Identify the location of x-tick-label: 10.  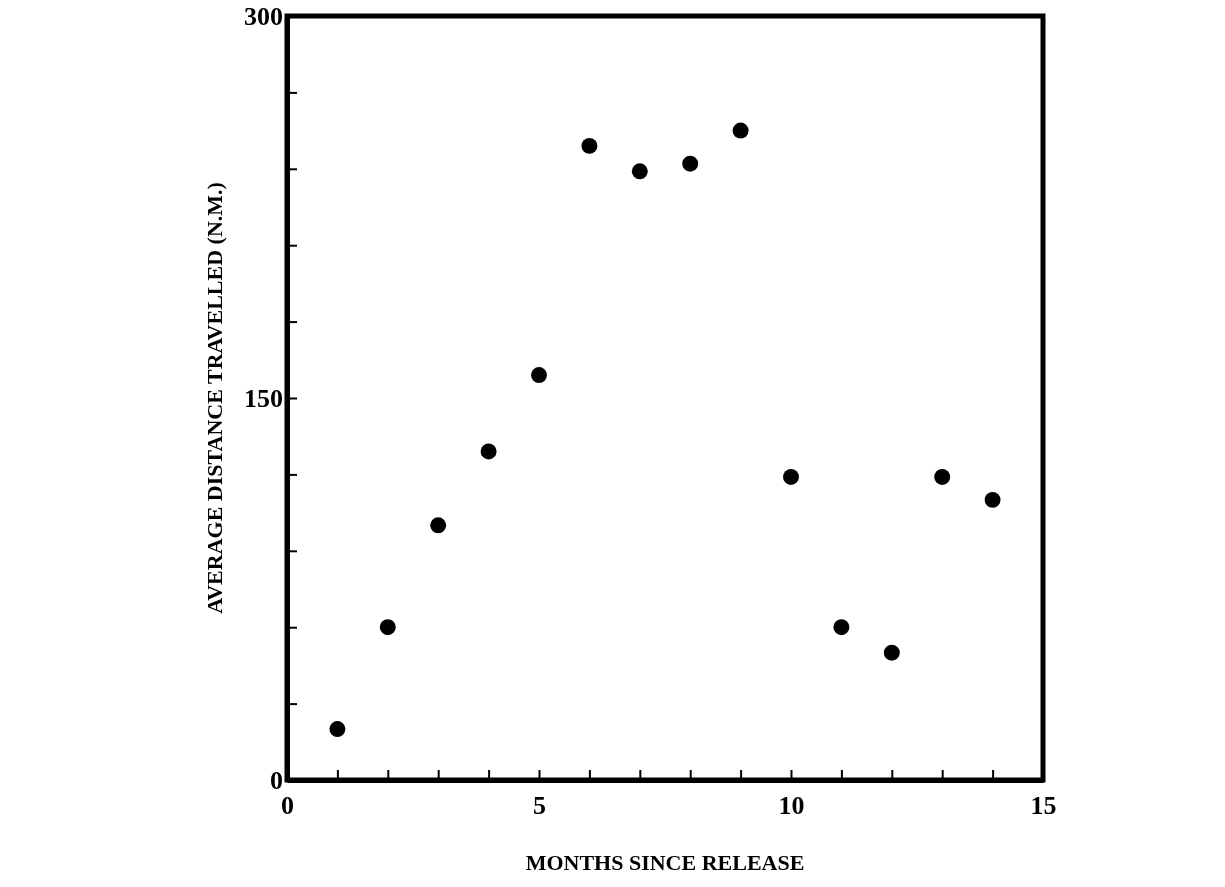
(791, 806).